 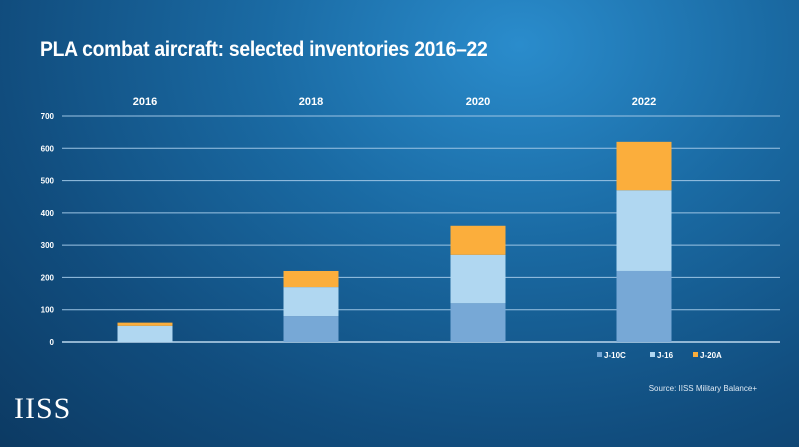 What do you see at coordinates (615, 355) in the screenshot?
I see `legend-label: J-10C` at bounding box center [615, 355].